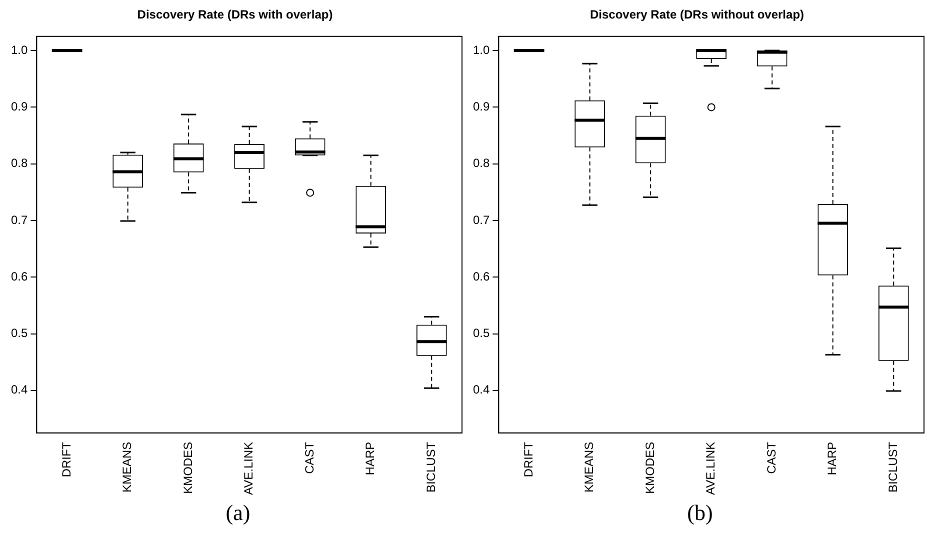  I want to click on text: (a), so click(238, 513).